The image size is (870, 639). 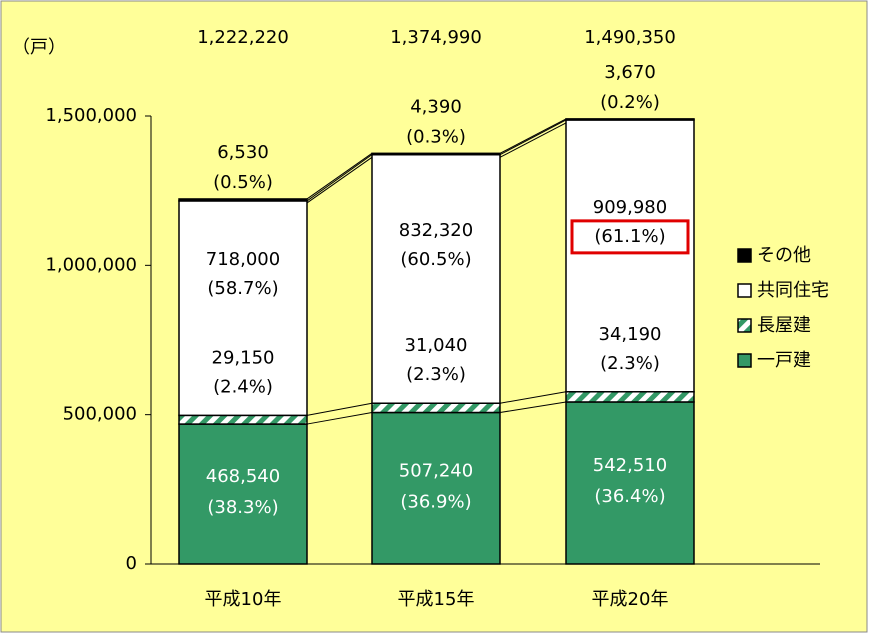 I want to click on percent-label: (61.1%), so click(x=629, y=236).